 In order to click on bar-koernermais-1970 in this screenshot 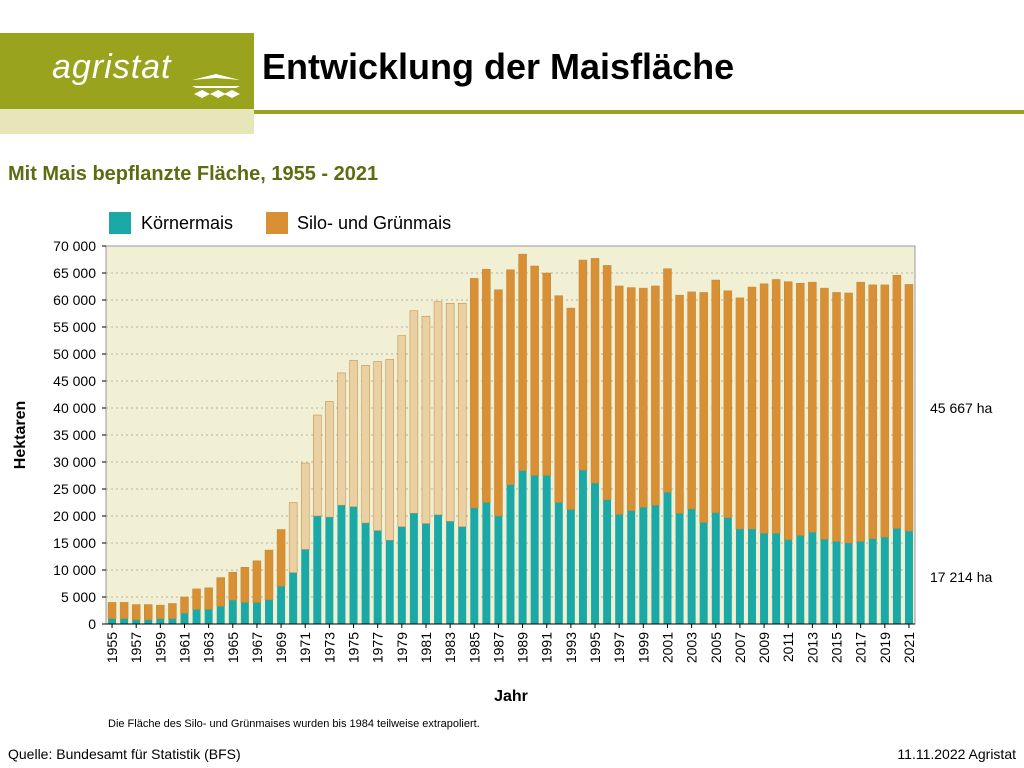, I will do `click(293, 598)`.